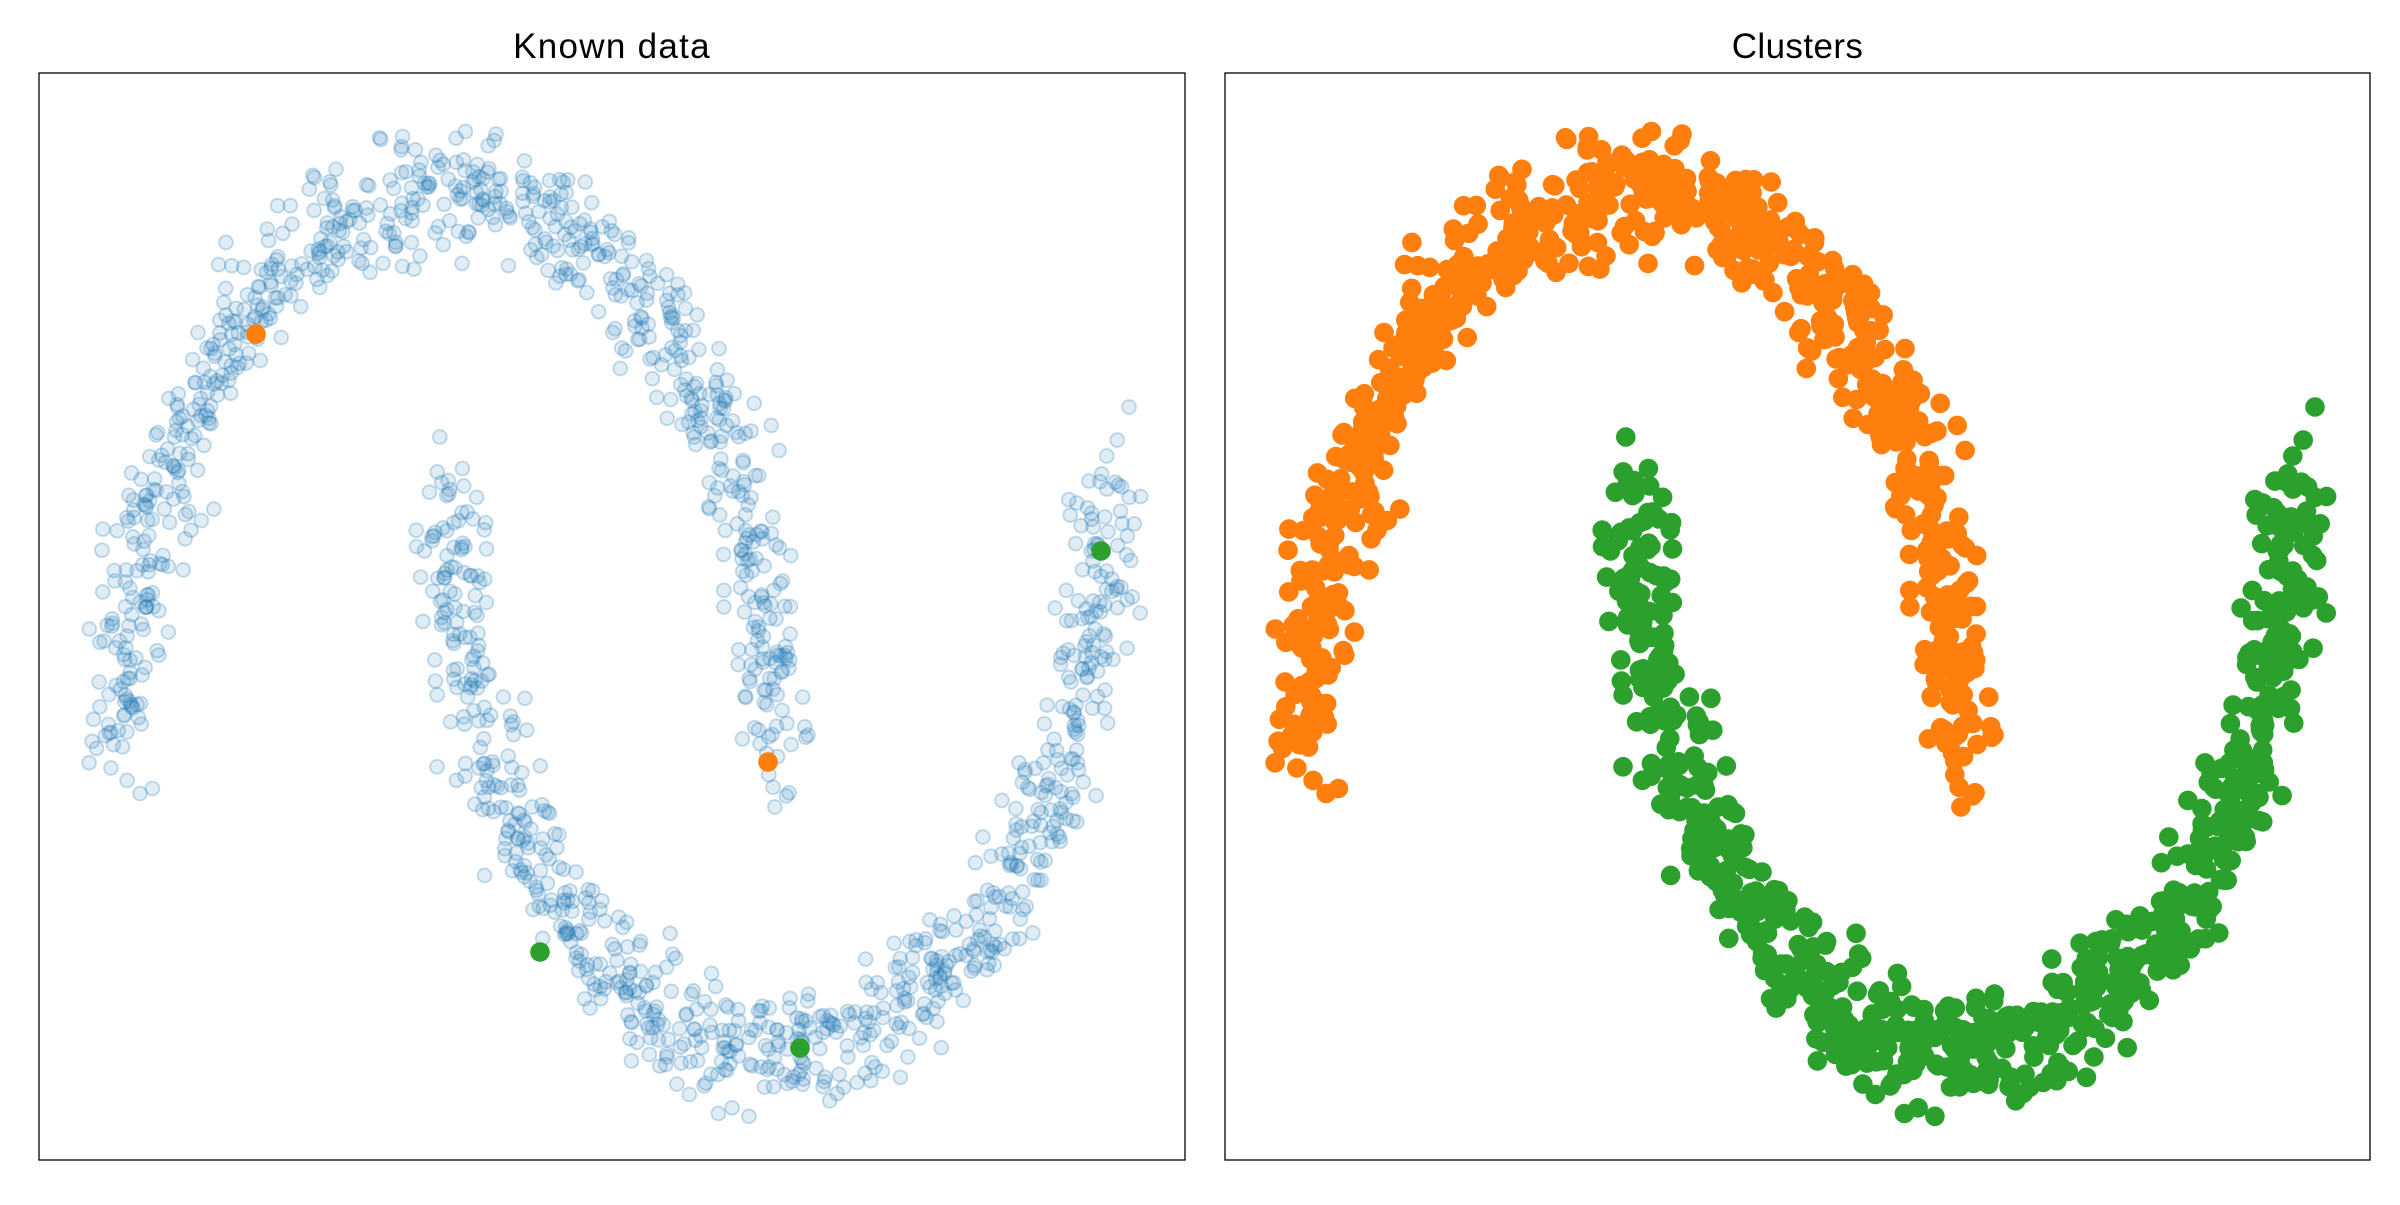 The height and width of the screenshot is (1205, 2400). I want to click on svg-text: Clusters, so click(1798, 46).